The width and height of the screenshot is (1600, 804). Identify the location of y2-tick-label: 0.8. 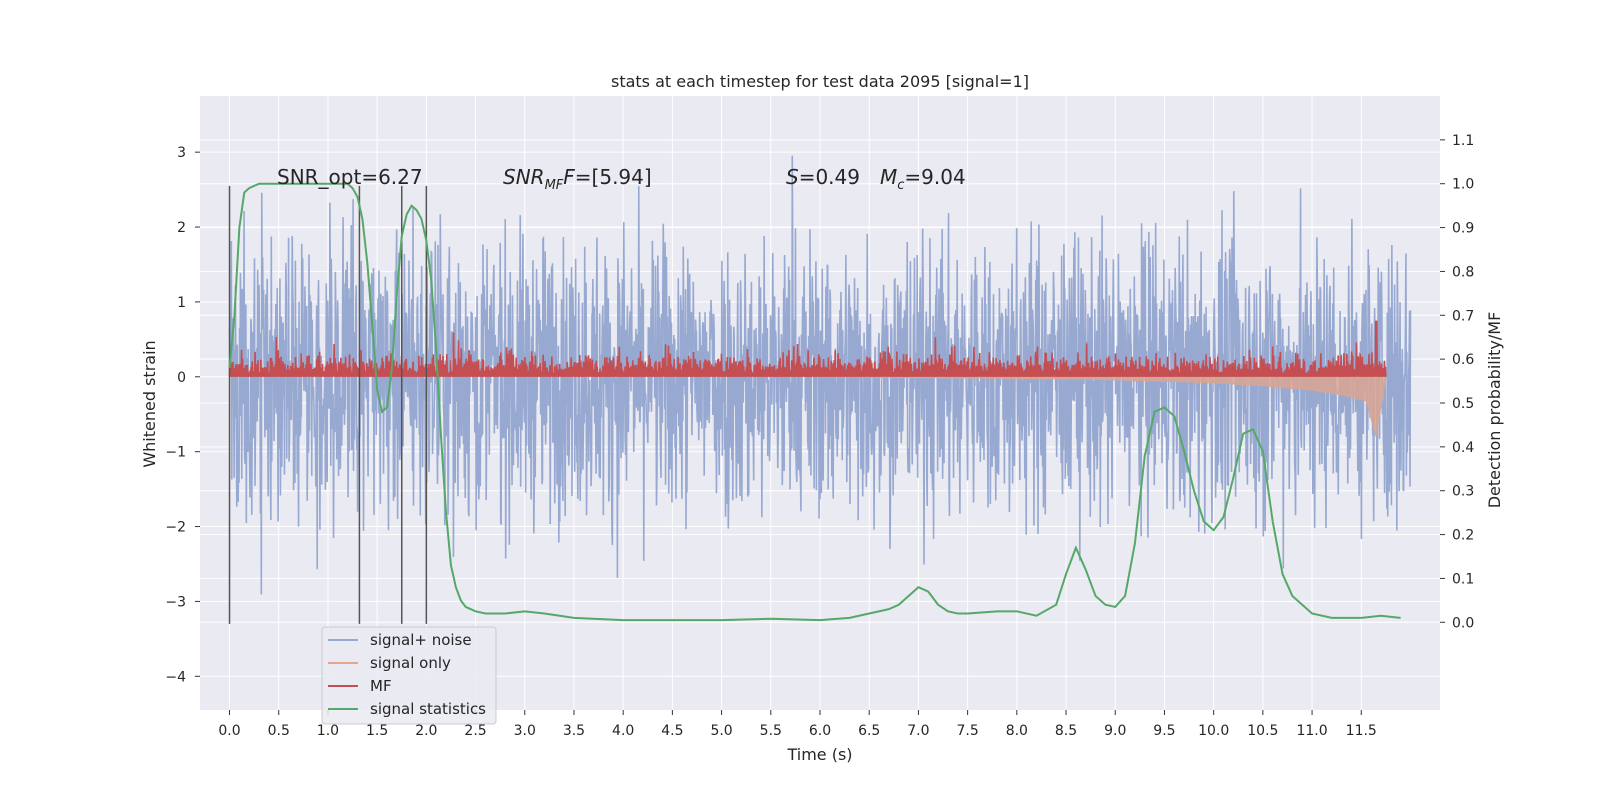
(1463, 272).